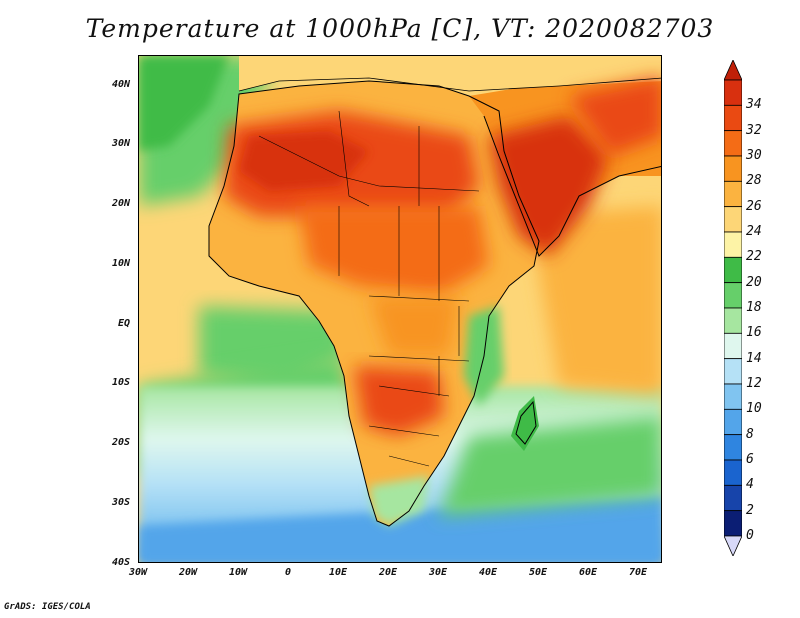  I want to click on grads-credit: GrADS: IGES/COLA, so click(47, 607).